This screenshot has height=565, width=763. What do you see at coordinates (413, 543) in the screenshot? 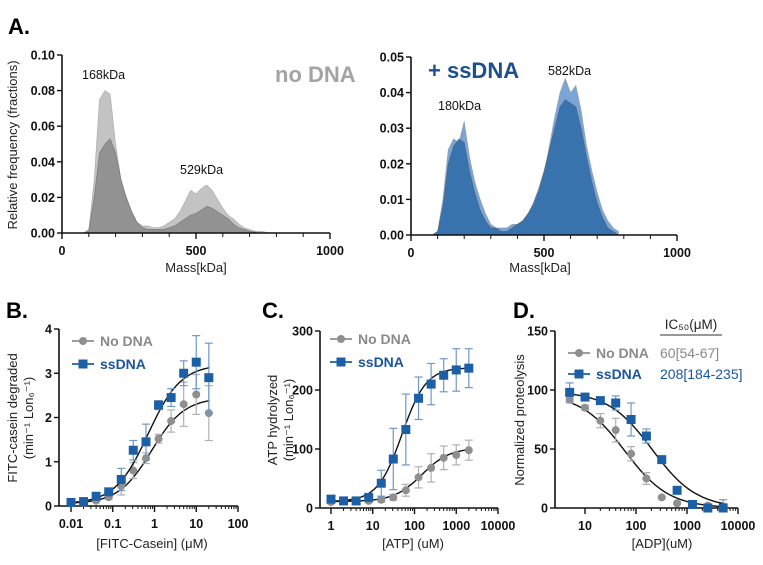
I see `x-axis-title: [ATP] (uM)` at bounding box center [413, 543].